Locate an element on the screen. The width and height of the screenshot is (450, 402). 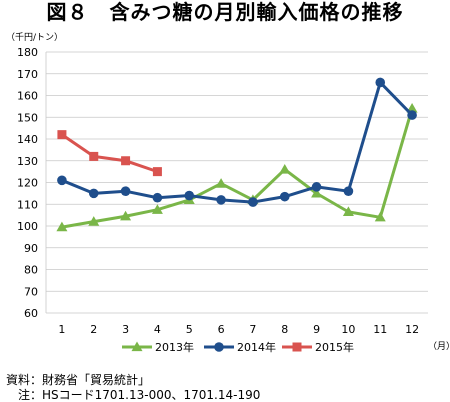
y-tick-label-70: 70 is located at coordinates (31, 291).